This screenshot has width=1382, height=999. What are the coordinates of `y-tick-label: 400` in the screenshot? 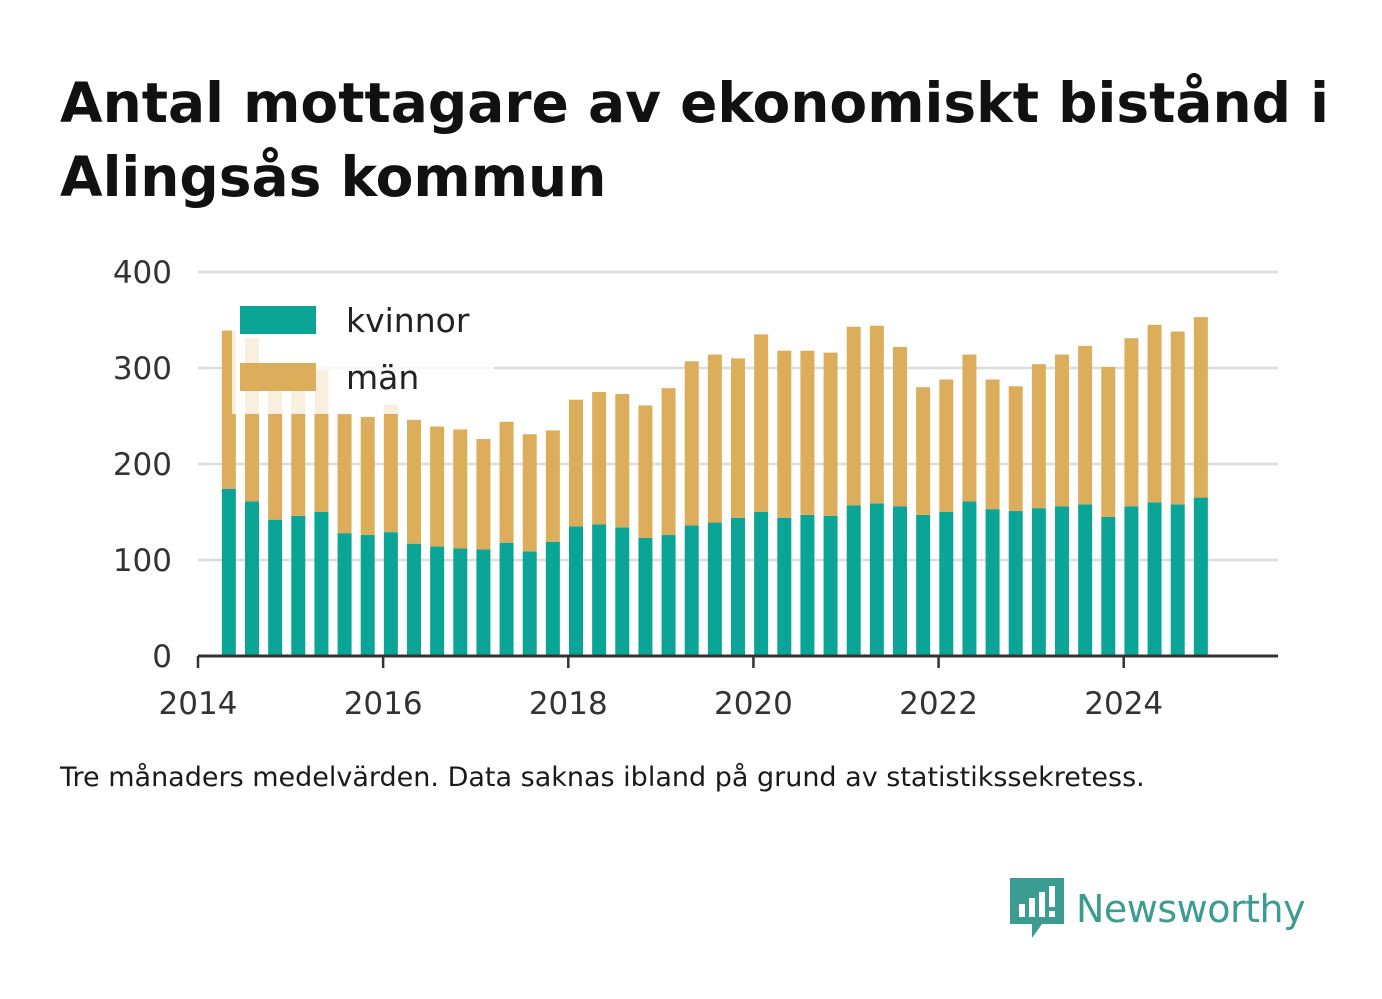 It's located at (142, 273).